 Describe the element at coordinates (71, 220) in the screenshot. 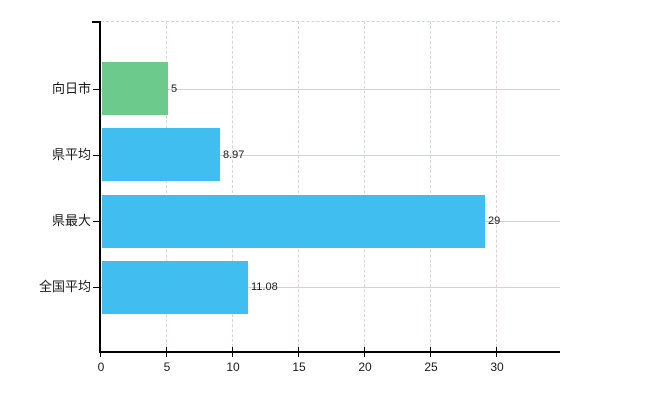

I see `category-label: 県最大` at that location.